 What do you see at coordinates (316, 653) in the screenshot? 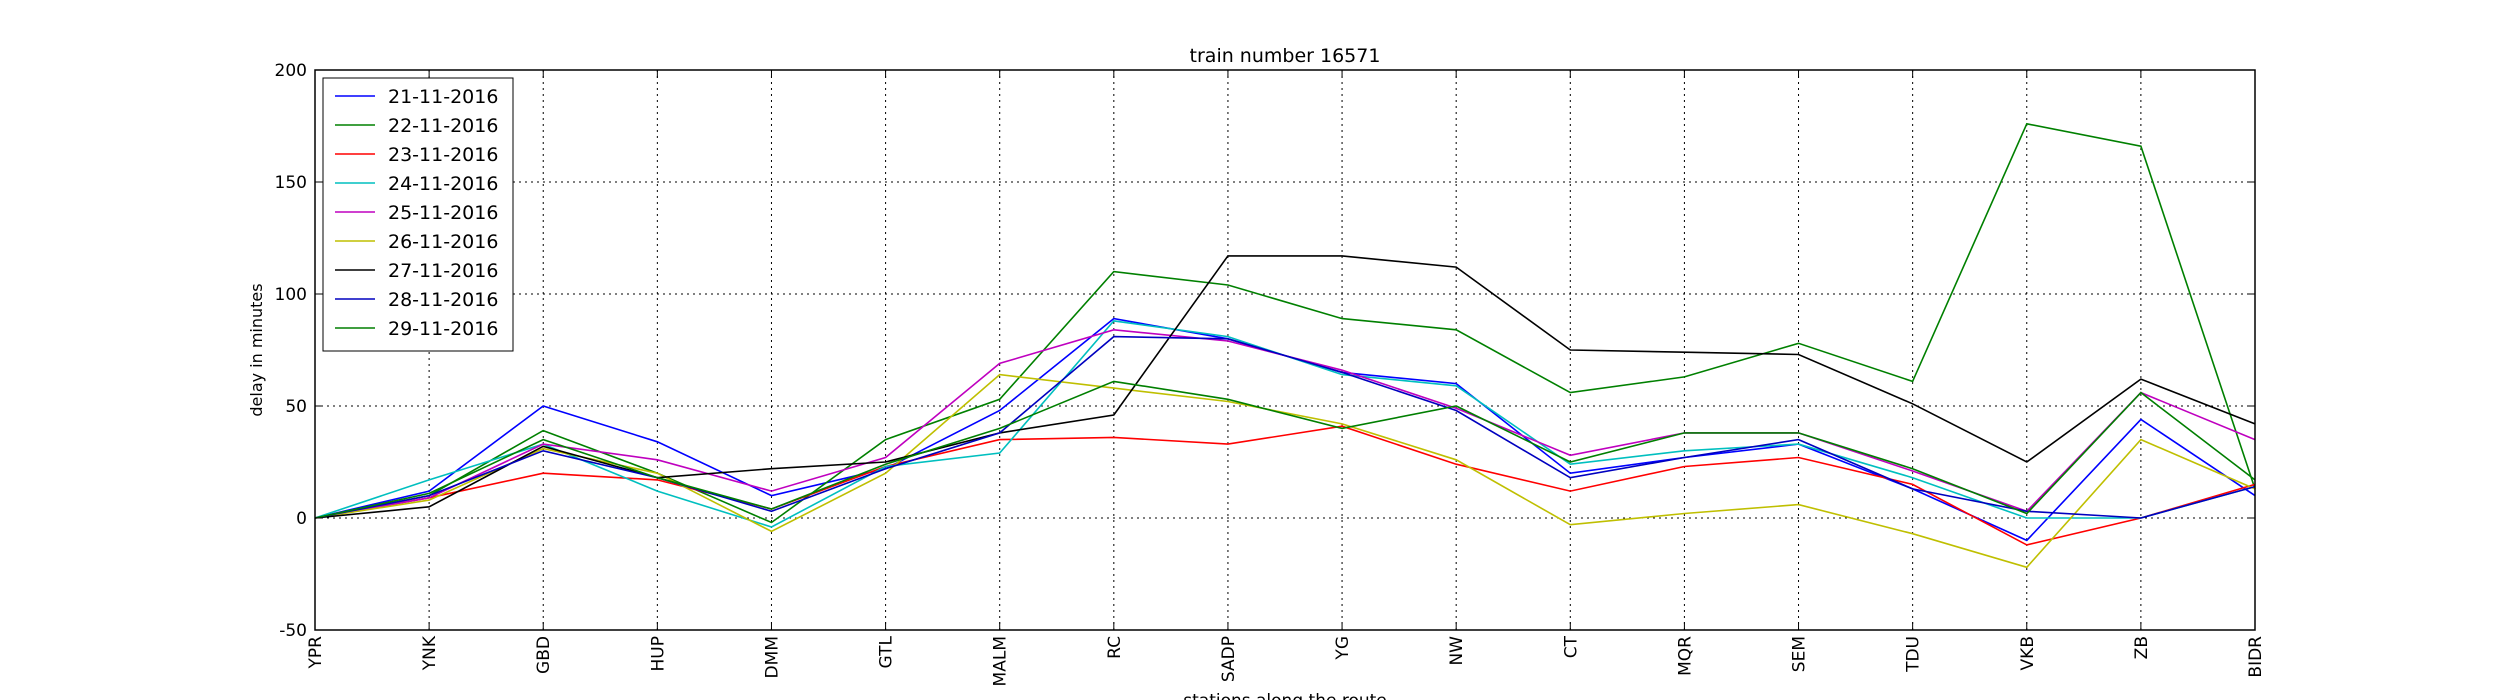
I see `x-tick-label: YPR` at bounding box center [316, 653].